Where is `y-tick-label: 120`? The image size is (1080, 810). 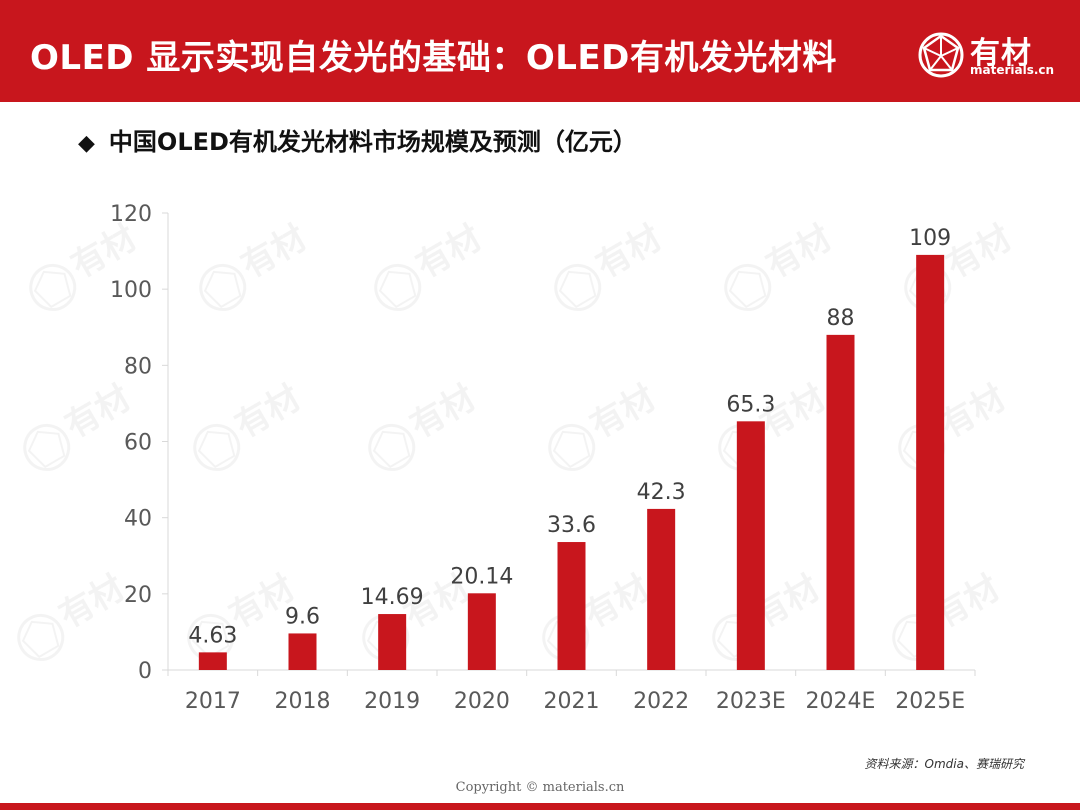
y-tick-label: 120 is located at coordinates (131, 214).